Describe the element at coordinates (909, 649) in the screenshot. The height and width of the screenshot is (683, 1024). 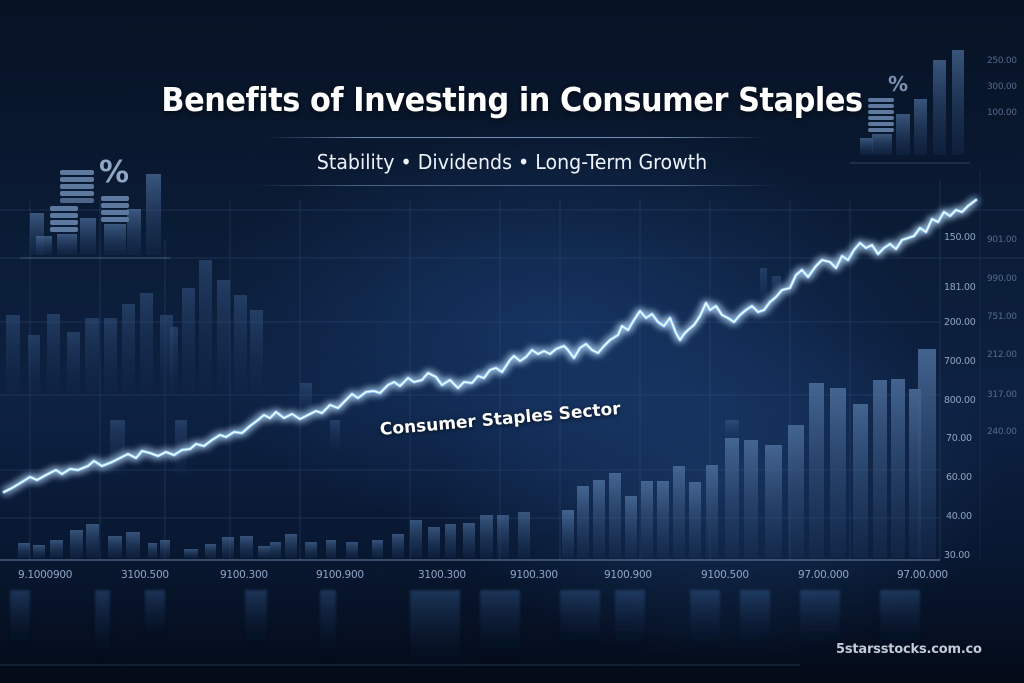
I see `watermark: 5starsstocks.com.co` at that location.